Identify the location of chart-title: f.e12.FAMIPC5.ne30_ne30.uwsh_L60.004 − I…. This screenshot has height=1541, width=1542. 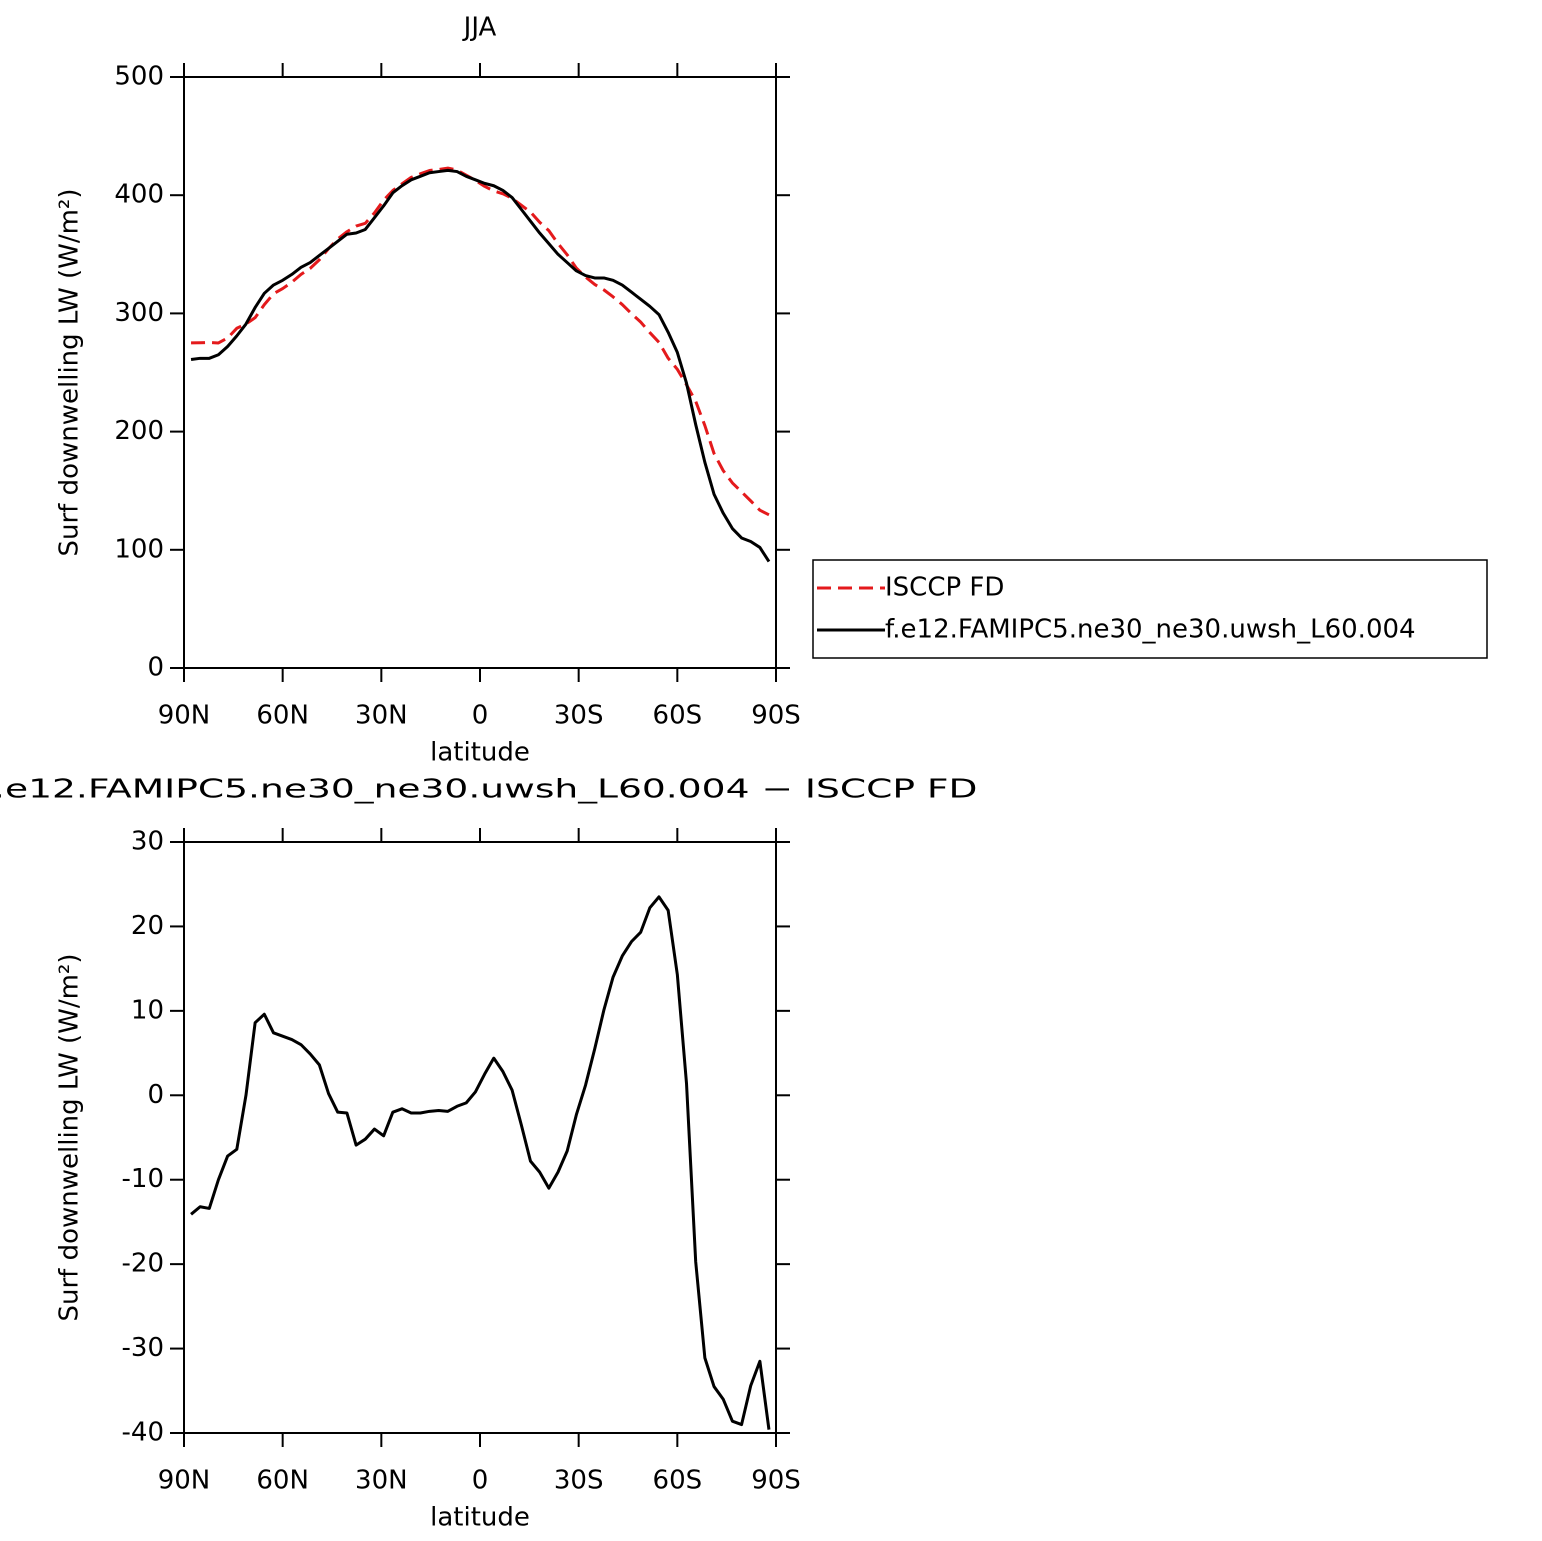
(489, 790).